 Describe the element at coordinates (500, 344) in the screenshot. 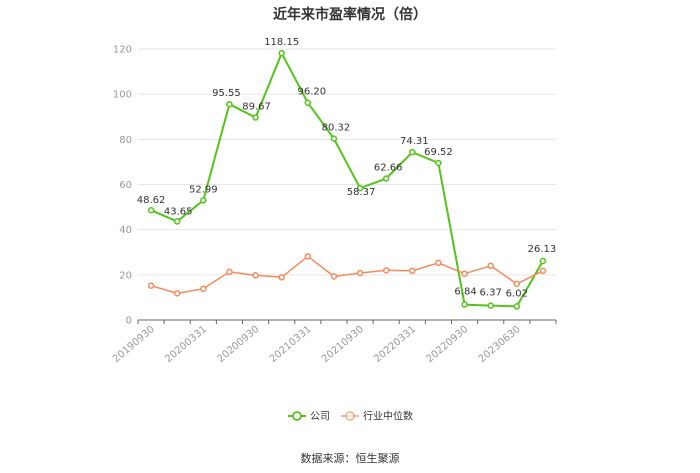

I see `x-tick-label: 20230630` at that location.